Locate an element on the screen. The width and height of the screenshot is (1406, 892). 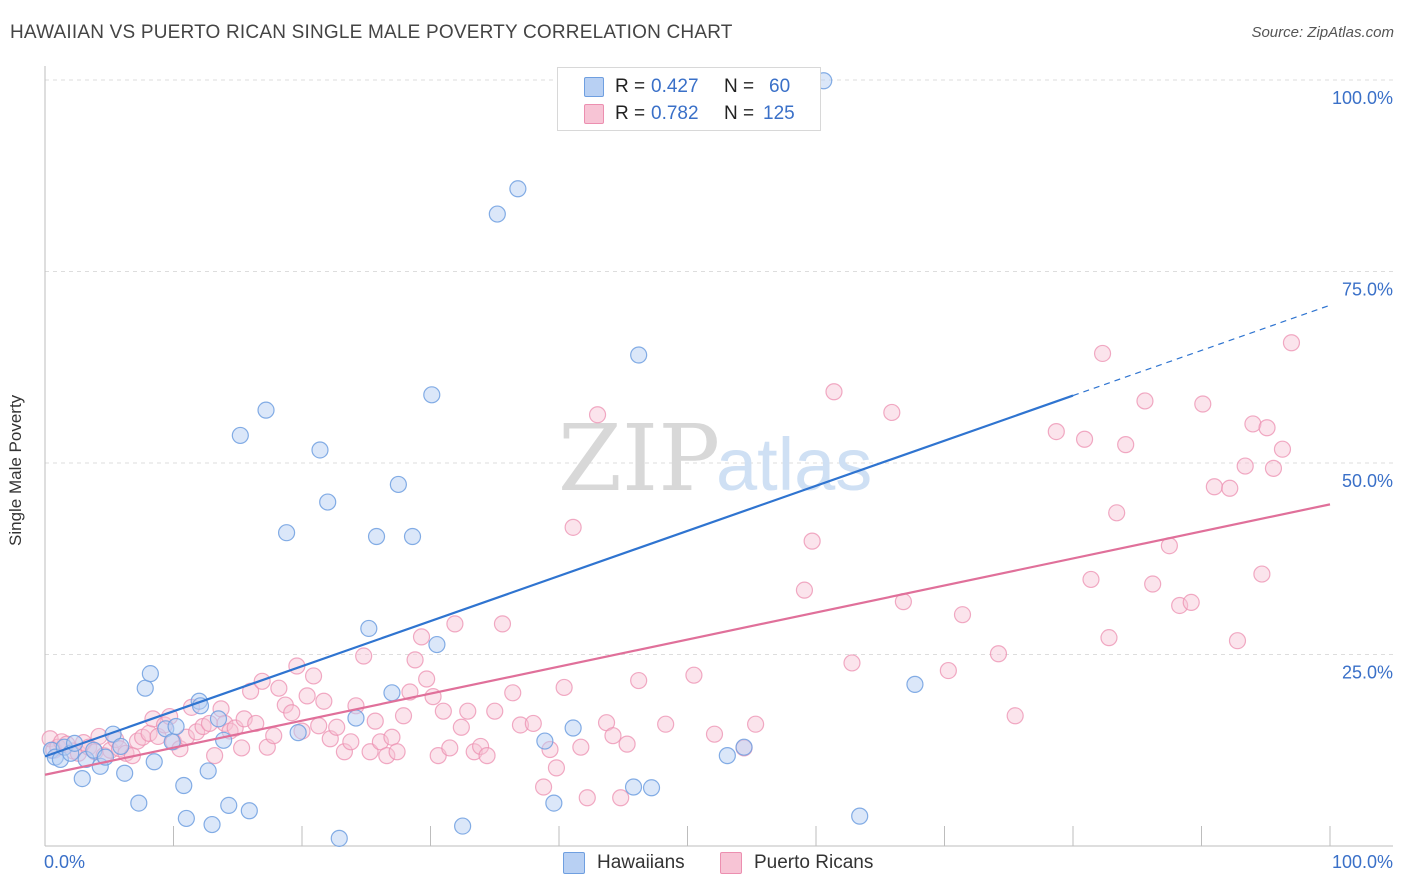
r-value: 0.782 is located at coordinates (675, 113).